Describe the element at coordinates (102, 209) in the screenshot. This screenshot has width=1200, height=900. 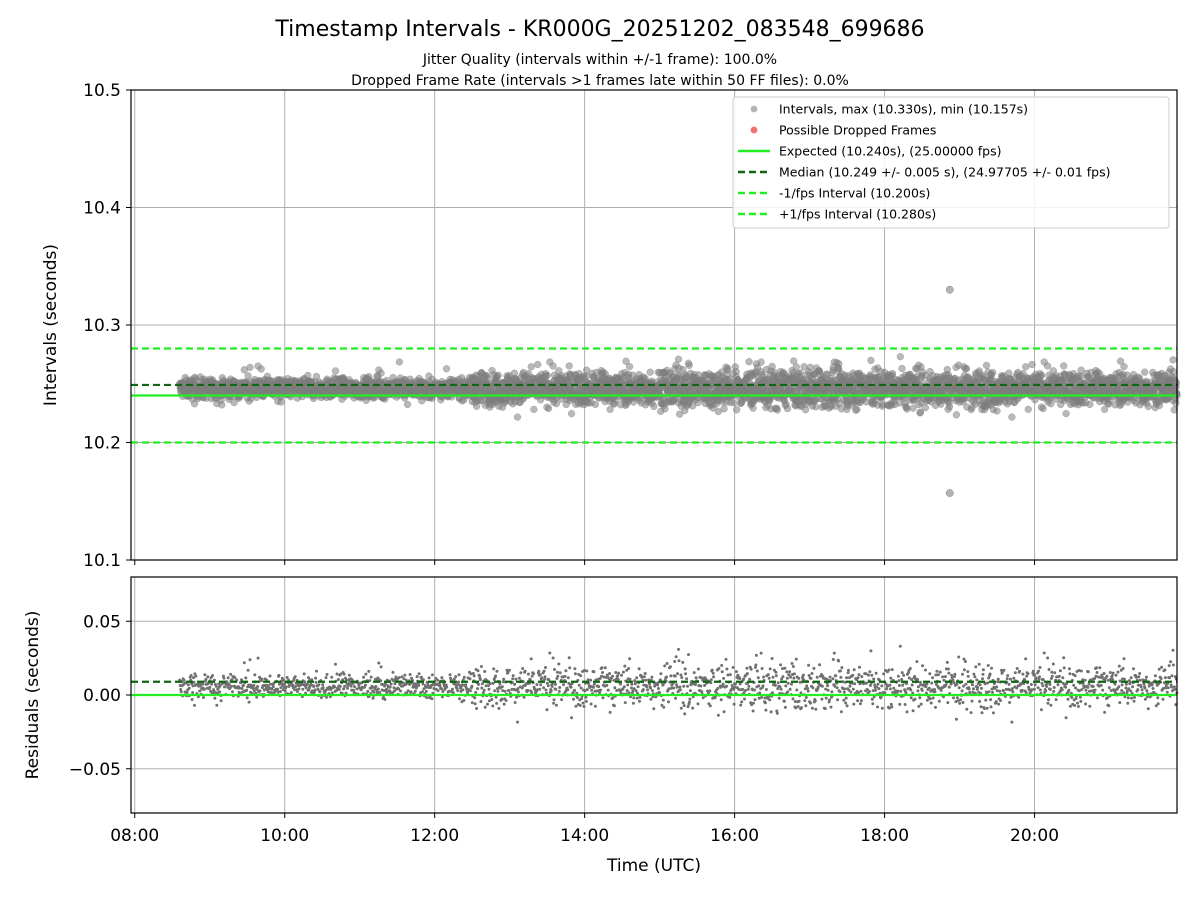
I see `y-tick-label: 10.4` at that location.